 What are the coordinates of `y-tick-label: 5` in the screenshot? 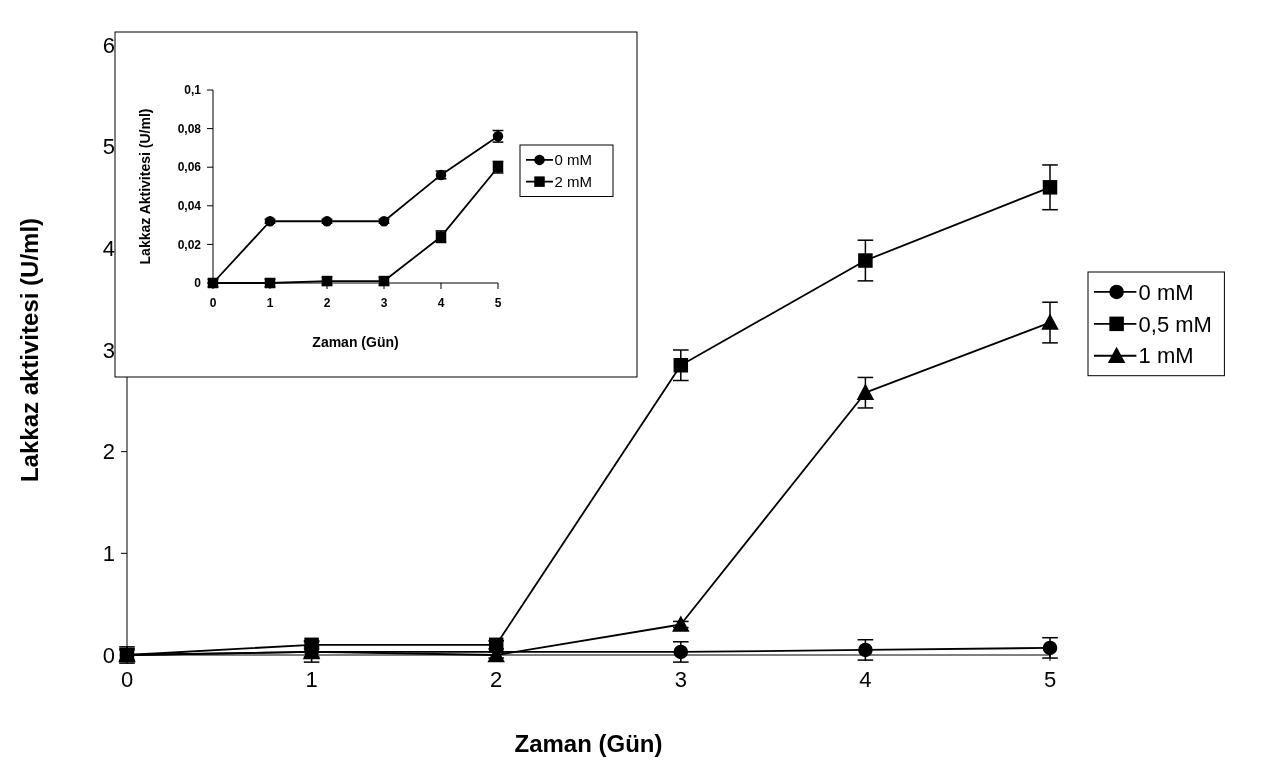 It's located at (108, 147).